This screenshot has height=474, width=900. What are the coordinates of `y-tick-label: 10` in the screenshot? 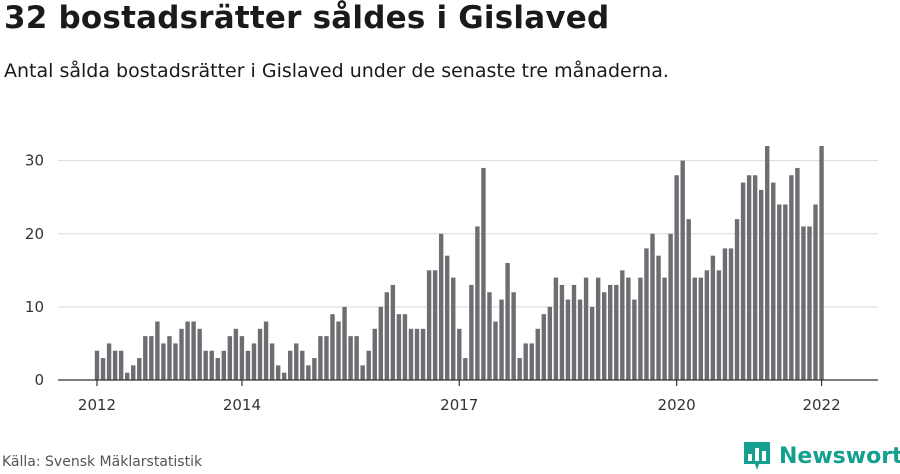 It's located at (34, 307).